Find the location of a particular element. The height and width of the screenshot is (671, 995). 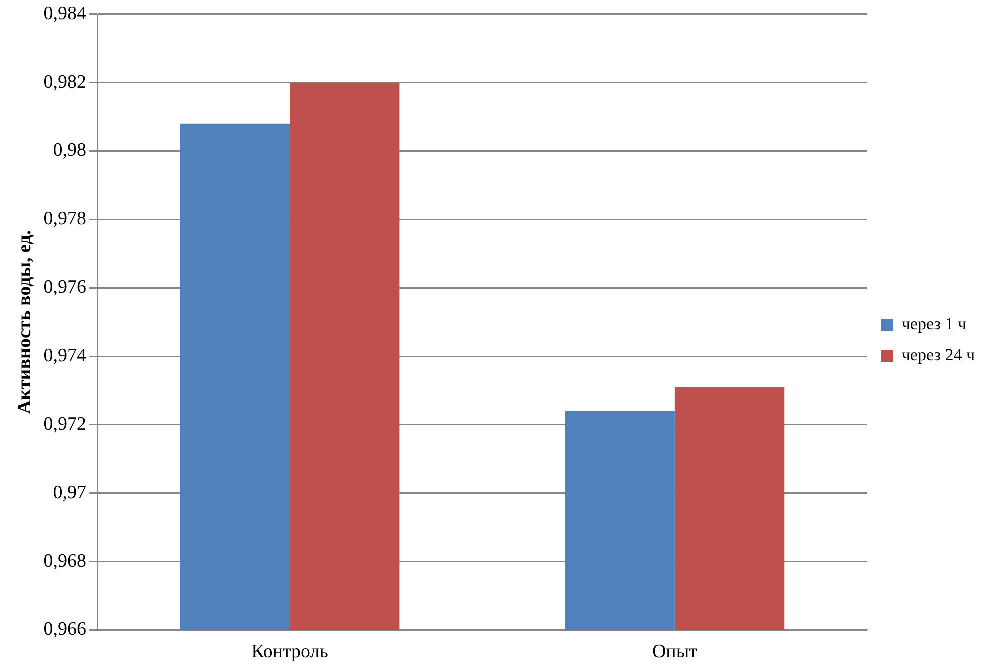

y-tick-label: 0,978 is located at coordinates (65, 219).